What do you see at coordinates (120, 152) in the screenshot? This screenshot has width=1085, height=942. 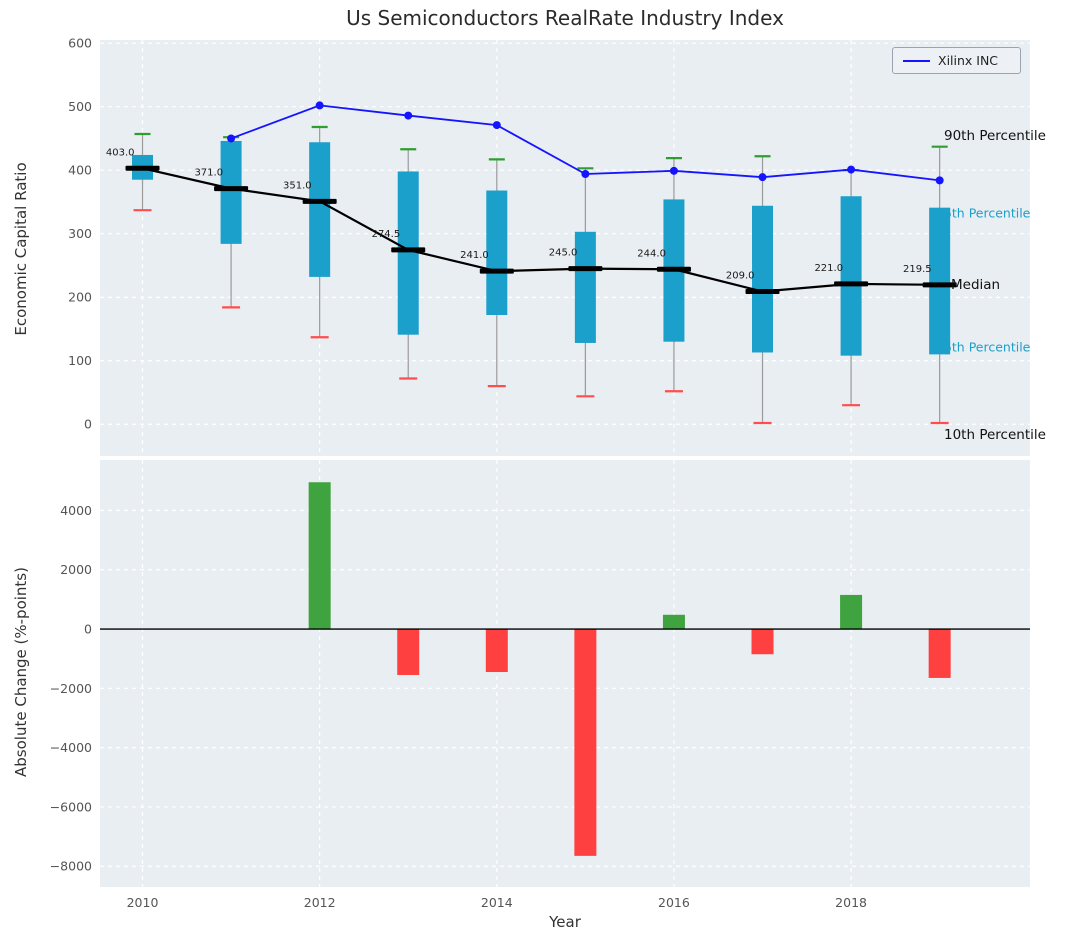 I see `median-value-label: 403.0` at bounding box center [120, 152].